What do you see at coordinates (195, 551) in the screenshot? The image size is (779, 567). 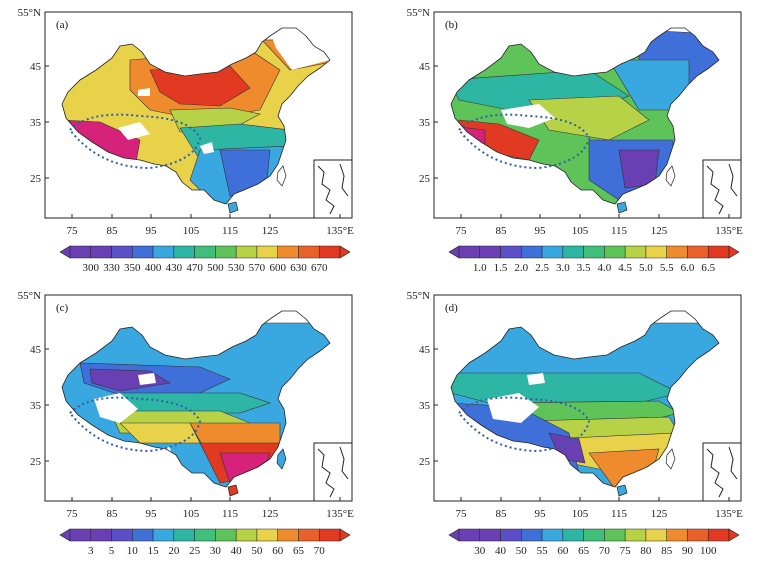 I see `colorbar-label: 25` at bounding box center [195, 551].